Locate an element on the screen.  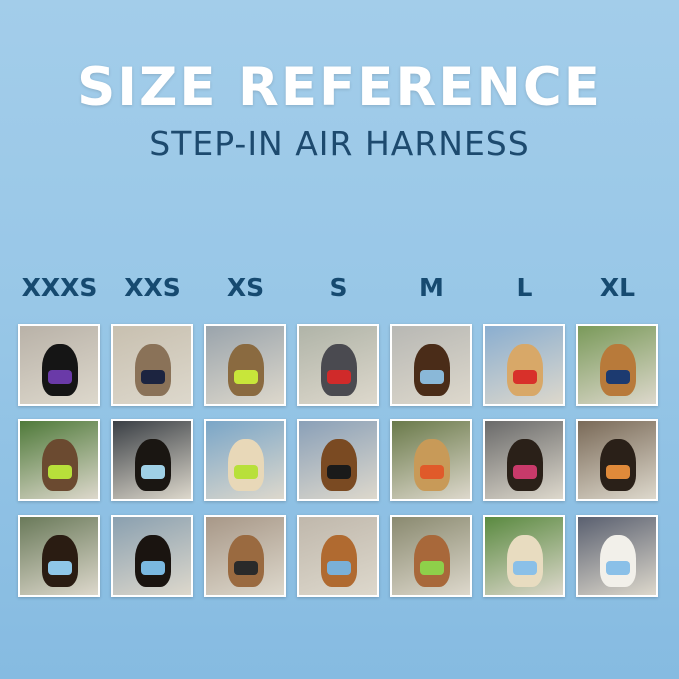
size-label: M is located at coordinates (431, 287).